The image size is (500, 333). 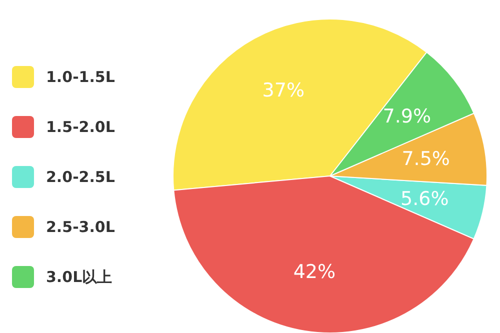 I want to click on data-label: 5.6%, so click(x=424, y=199).